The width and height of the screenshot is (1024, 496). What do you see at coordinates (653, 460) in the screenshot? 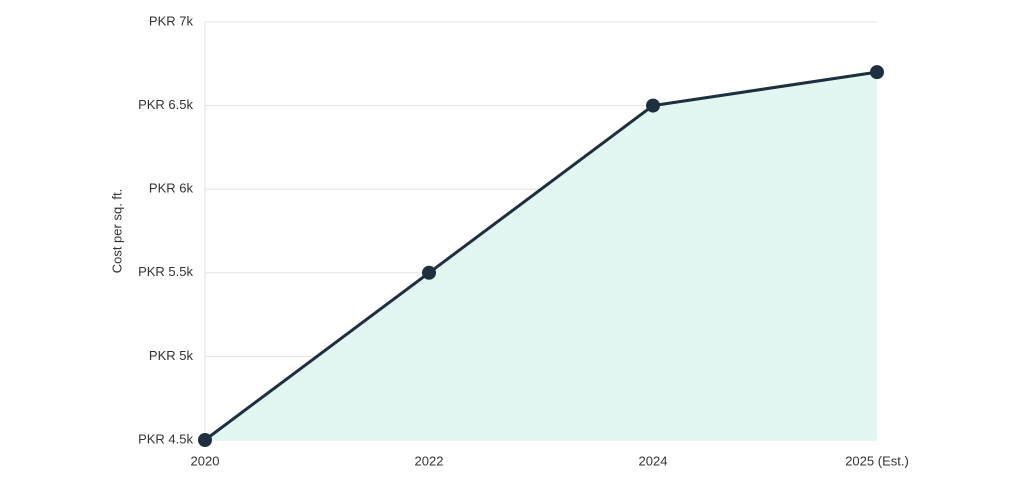
I see `x-tick-label: 2024` at bounding box center [653, 460].